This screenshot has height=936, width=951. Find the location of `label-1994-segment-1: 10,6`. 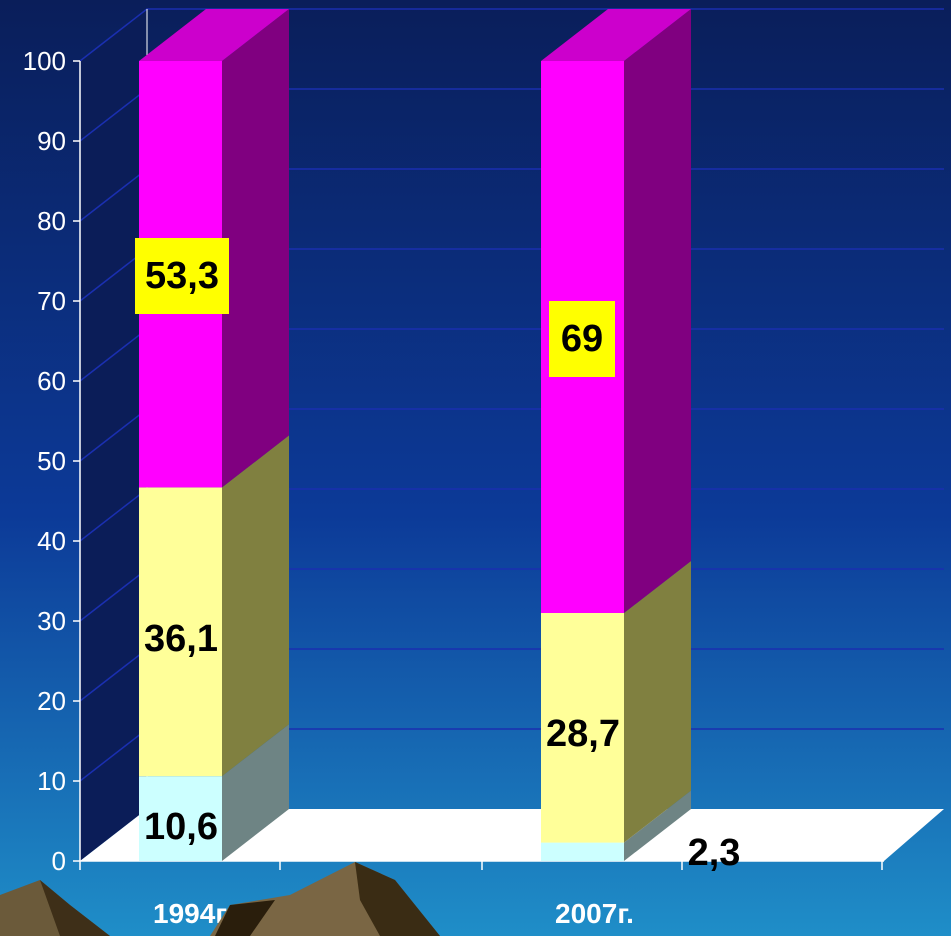

label-1994-segment-1: 10,6 is located at coordinates (181, 827).